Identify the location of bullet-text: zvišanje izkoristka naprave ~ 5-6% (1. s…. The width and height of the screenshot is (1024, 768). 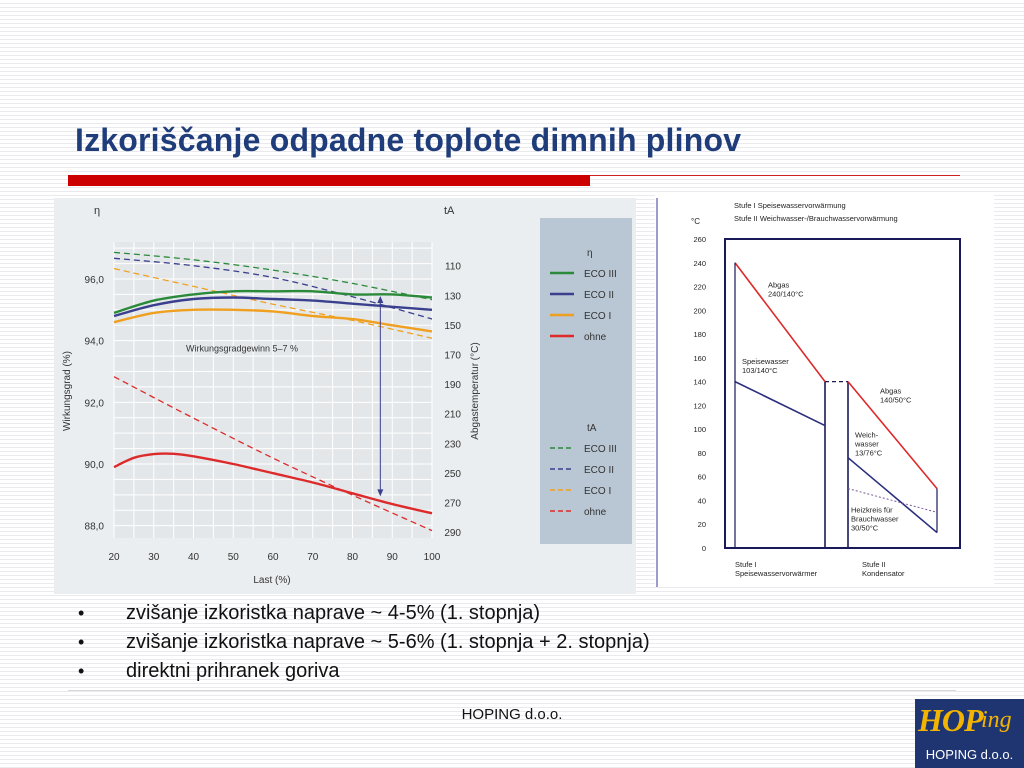
(388, 642).